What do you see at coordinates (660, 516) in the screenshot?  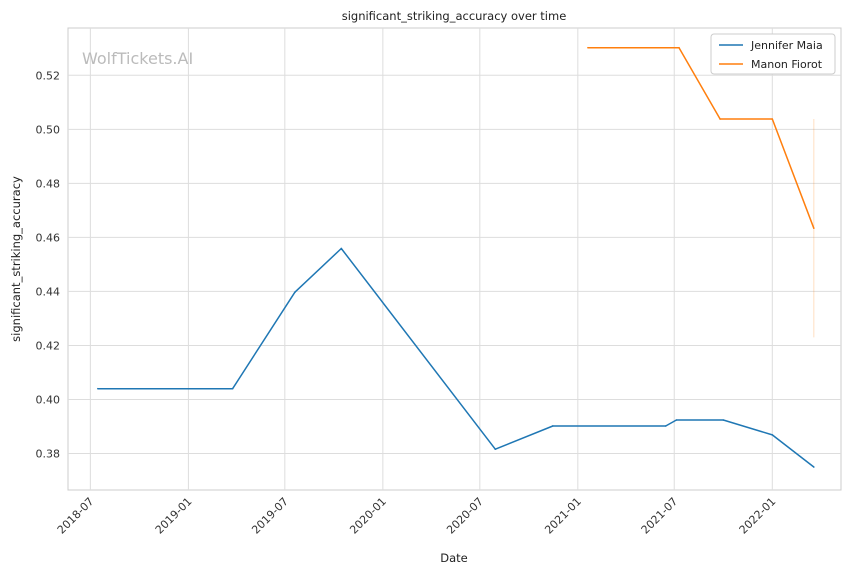 I see `x-tick-label: 2021-07` at bounding box center [660, 516].